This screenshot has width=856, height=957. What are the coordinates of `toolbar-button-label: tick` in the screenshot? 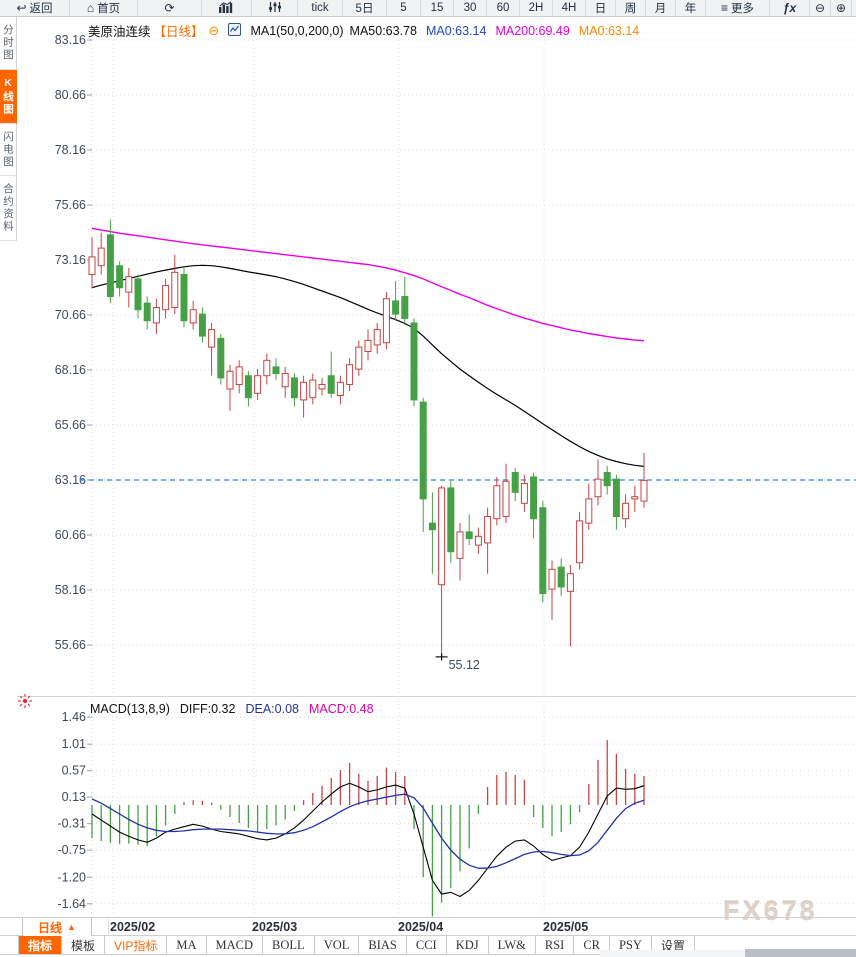 It's located at (320, 8).